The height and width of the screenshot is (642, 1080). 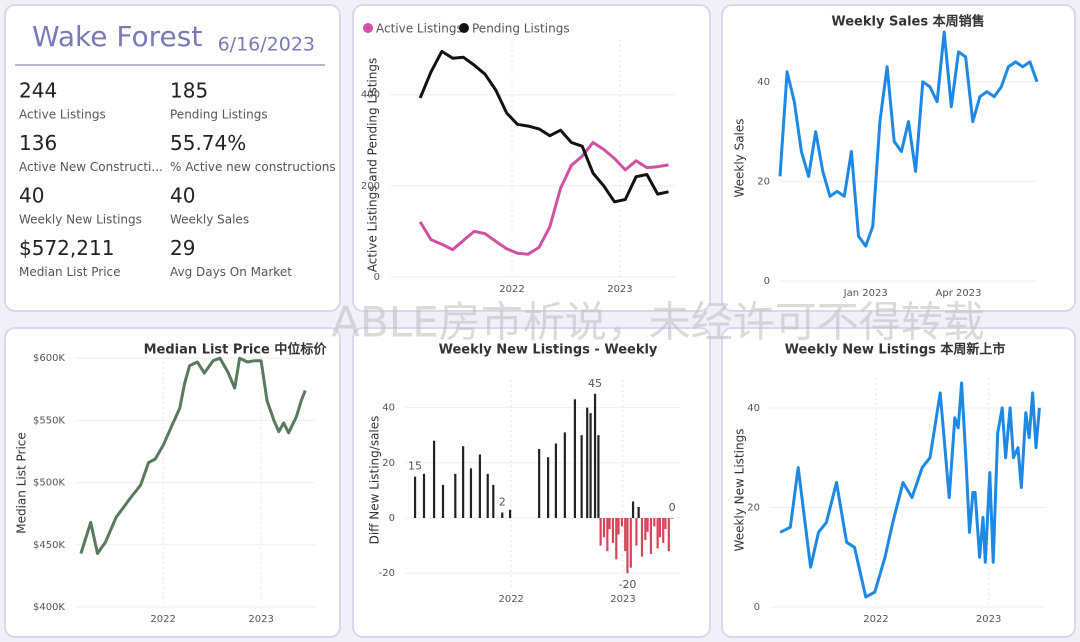 What do you see at coordinates (38, 143) in the screenshot?
I see `kpi-value: 136` at bounding box center [38, 143].